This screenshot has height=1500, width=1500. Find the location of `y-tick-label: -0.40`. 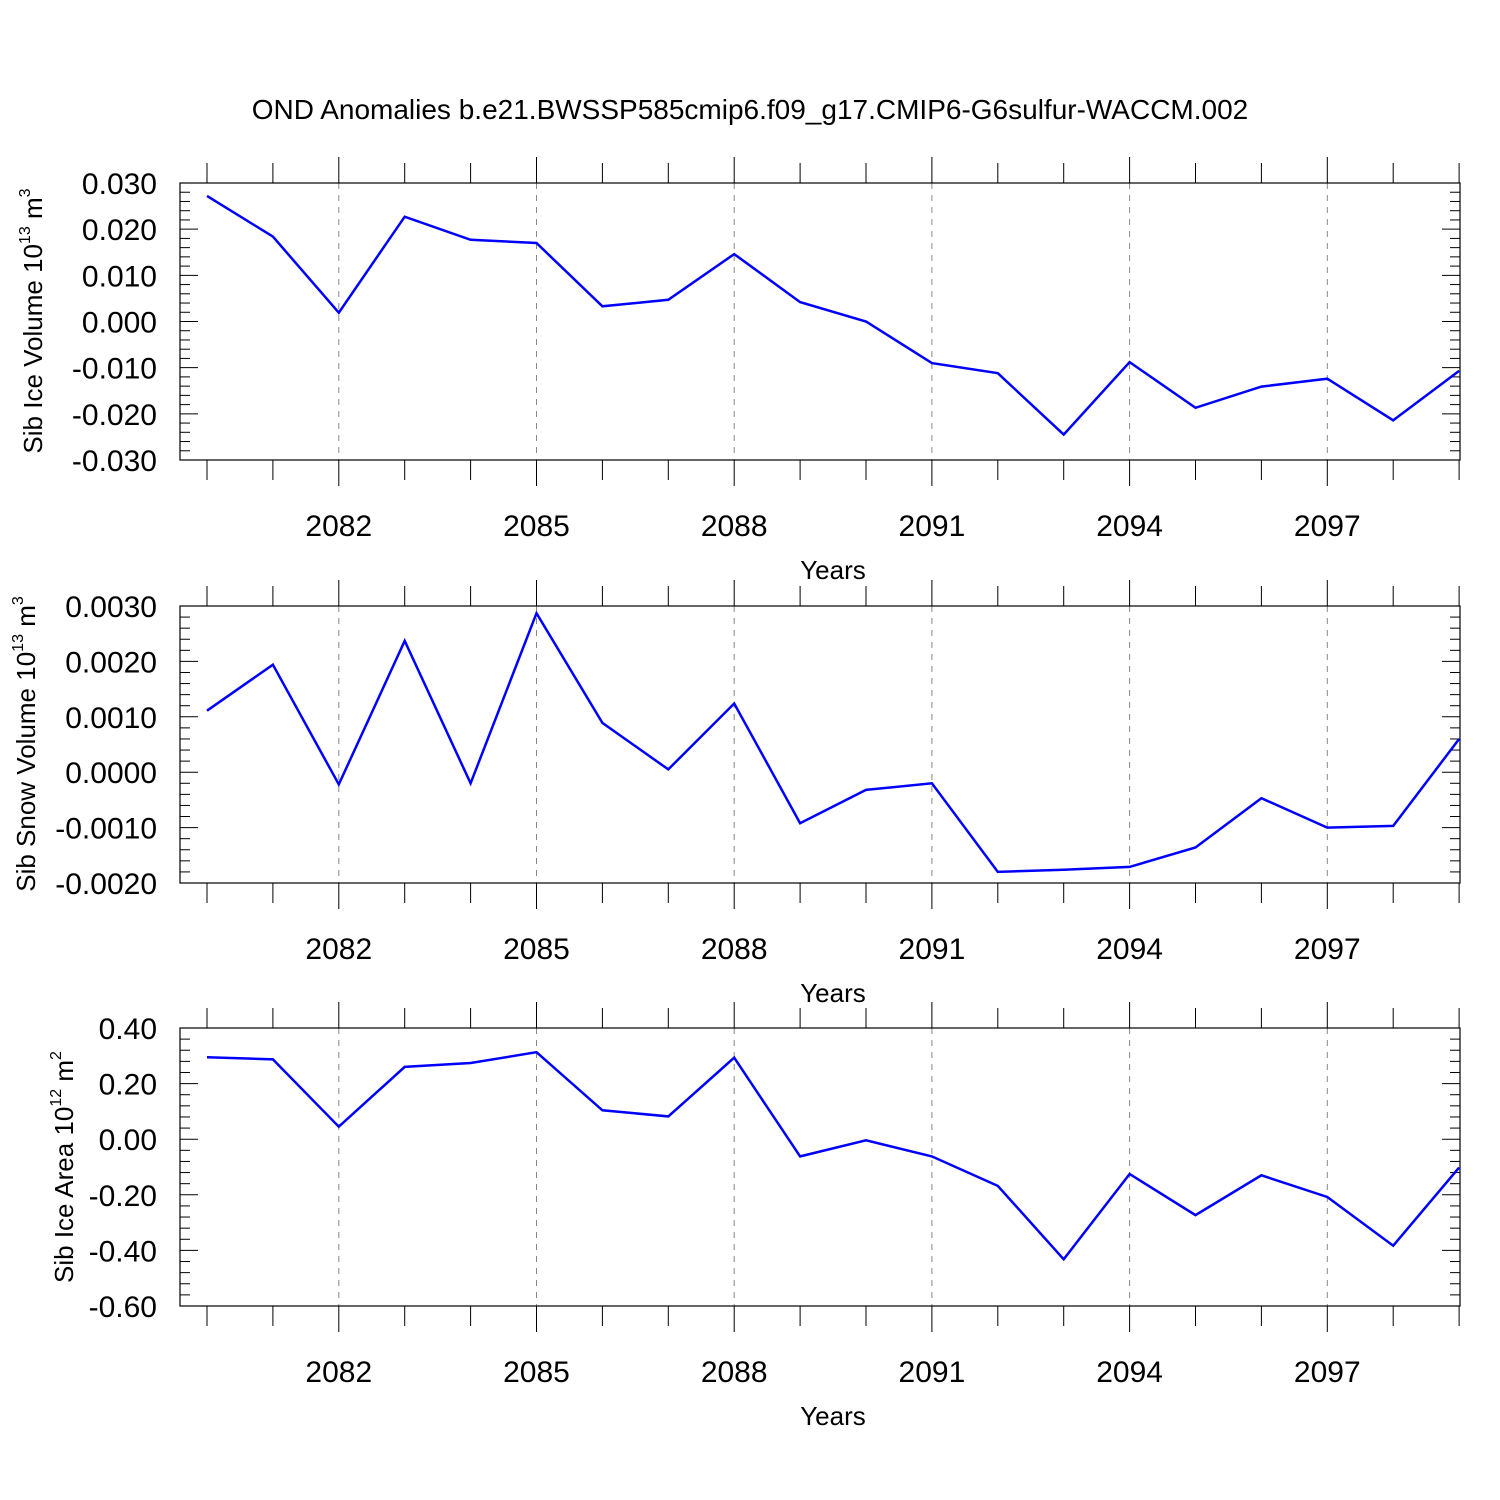

y-tick-label: -0.40 is located at coordinates (123, 1251).